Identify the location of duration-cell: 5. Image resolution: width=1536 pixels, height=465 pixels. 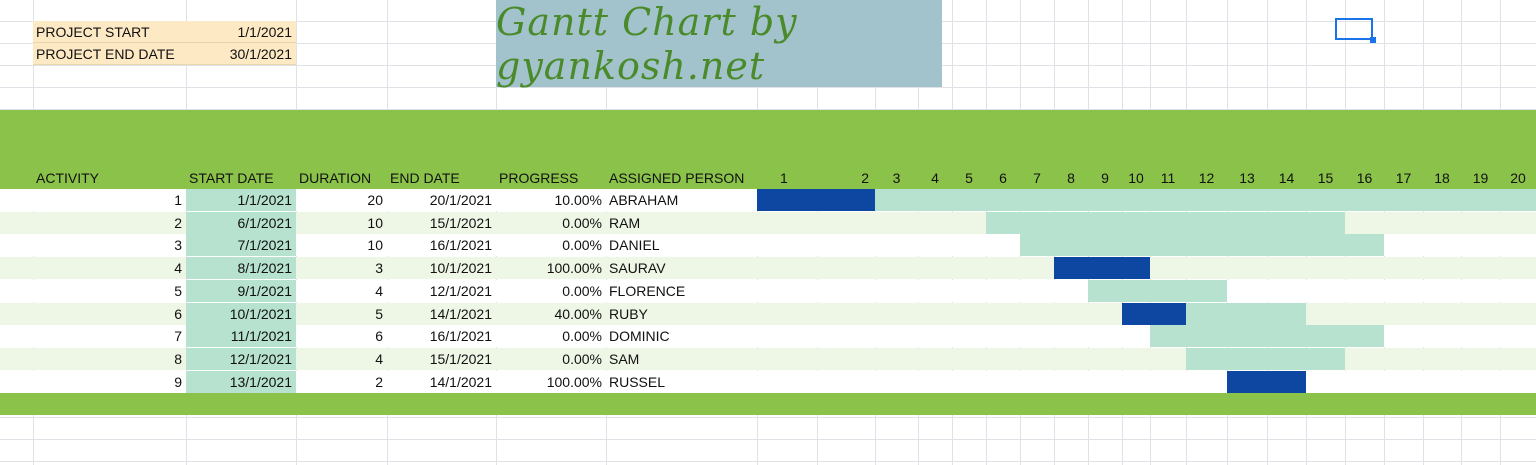
(379, 314).